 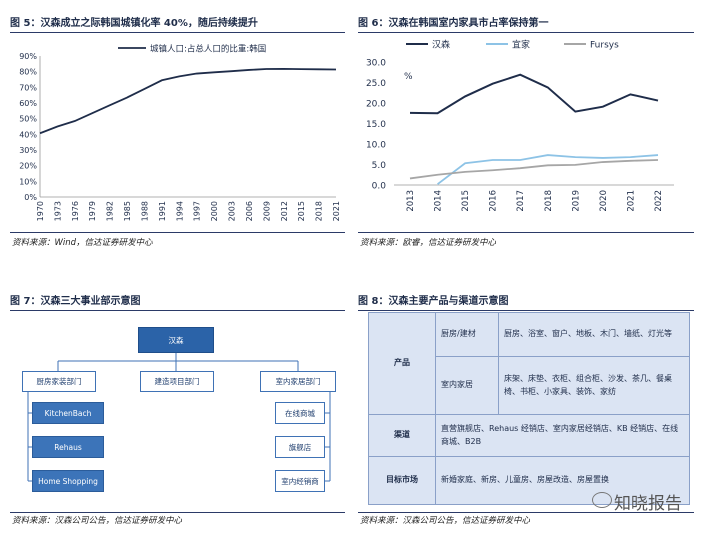 I want to click on fig6-y-tick: 25.0, so click(x=376, y=84).